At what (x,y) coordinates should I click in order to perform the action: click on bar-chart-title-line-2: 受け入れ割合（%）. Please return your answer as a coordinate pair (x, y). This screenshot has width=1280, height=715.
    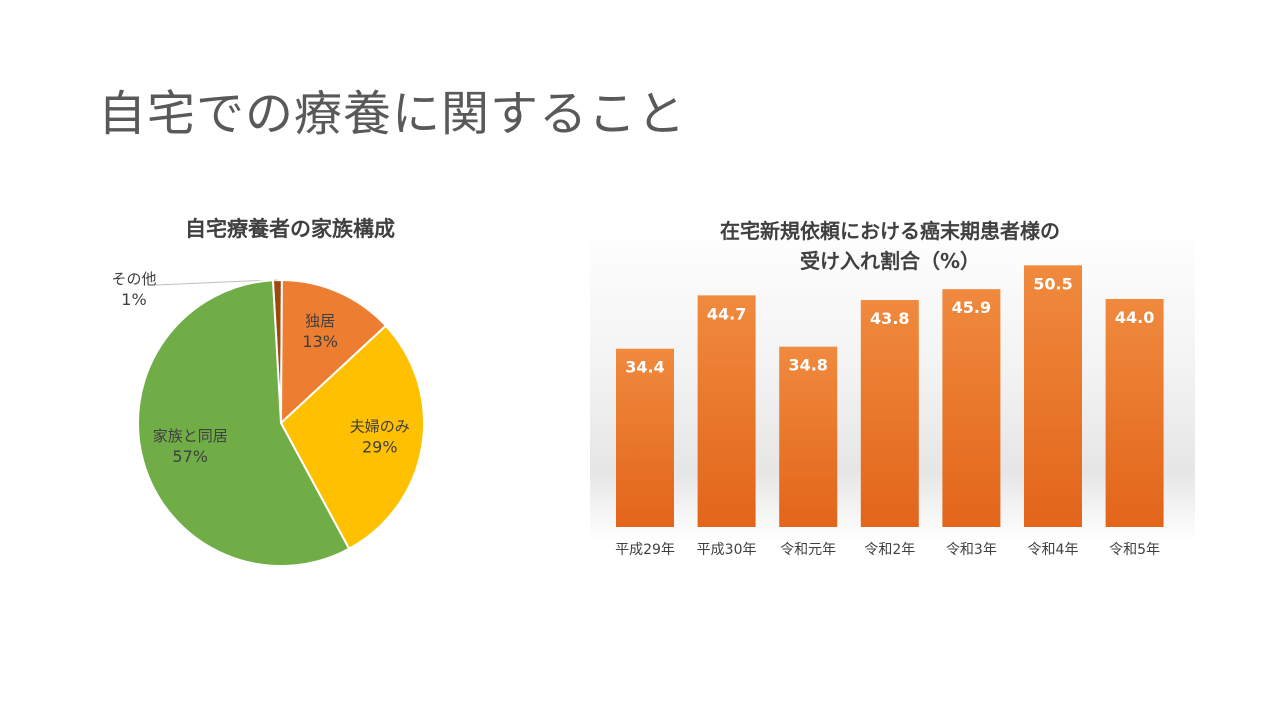
    Looking at the image, I should click on (890, 261).